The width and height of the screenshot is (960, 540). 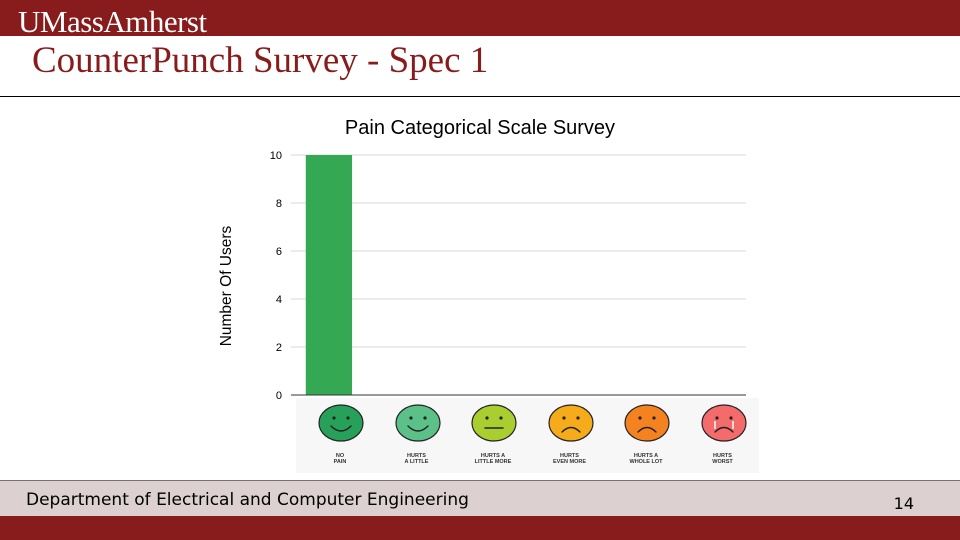 What do you see at coordinates (112, 21) in the screenshot?
I see `umass-logo: UMassAmherst` at bounding box center [112, 21].